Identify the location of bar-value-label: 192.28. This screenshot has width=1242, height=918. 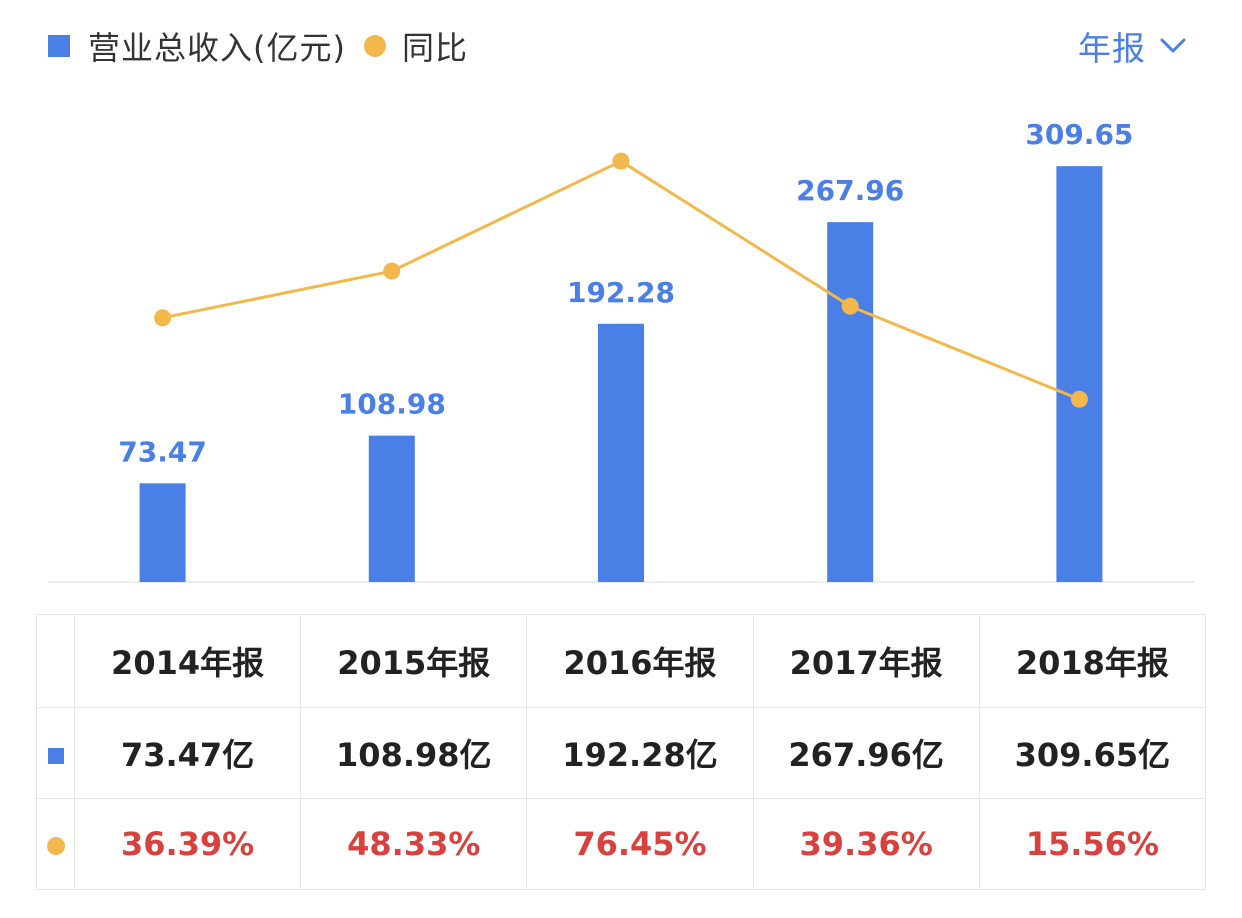
(621, 292).